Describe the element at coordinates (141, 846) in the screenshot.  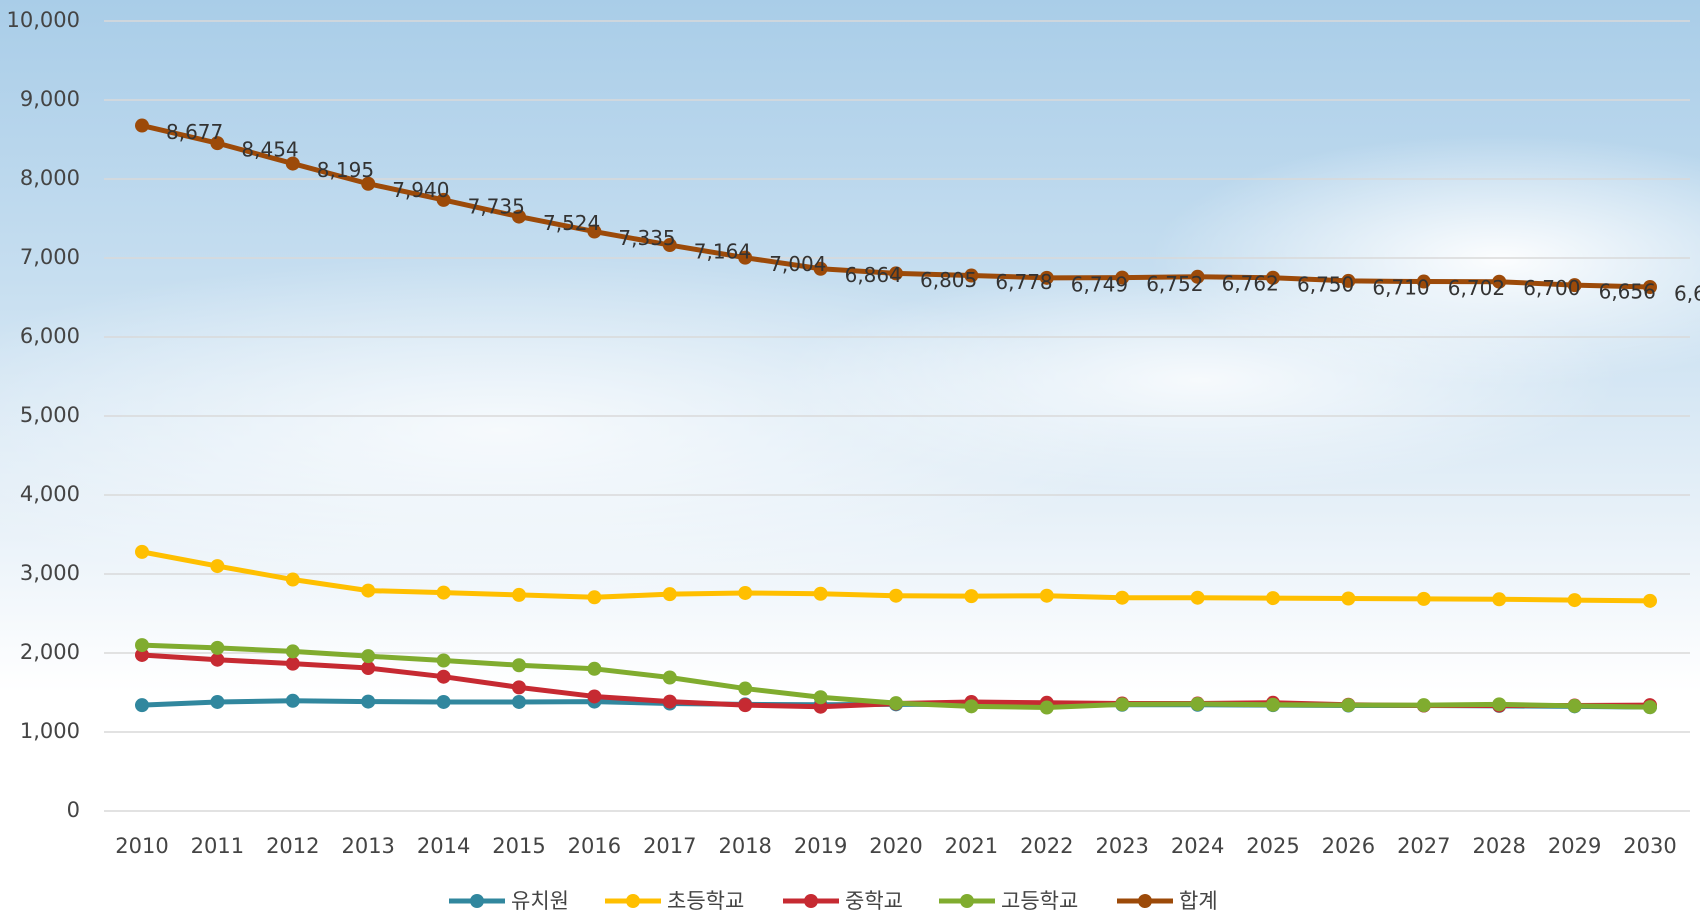
I see `x-tick-label: 2010` at that location.